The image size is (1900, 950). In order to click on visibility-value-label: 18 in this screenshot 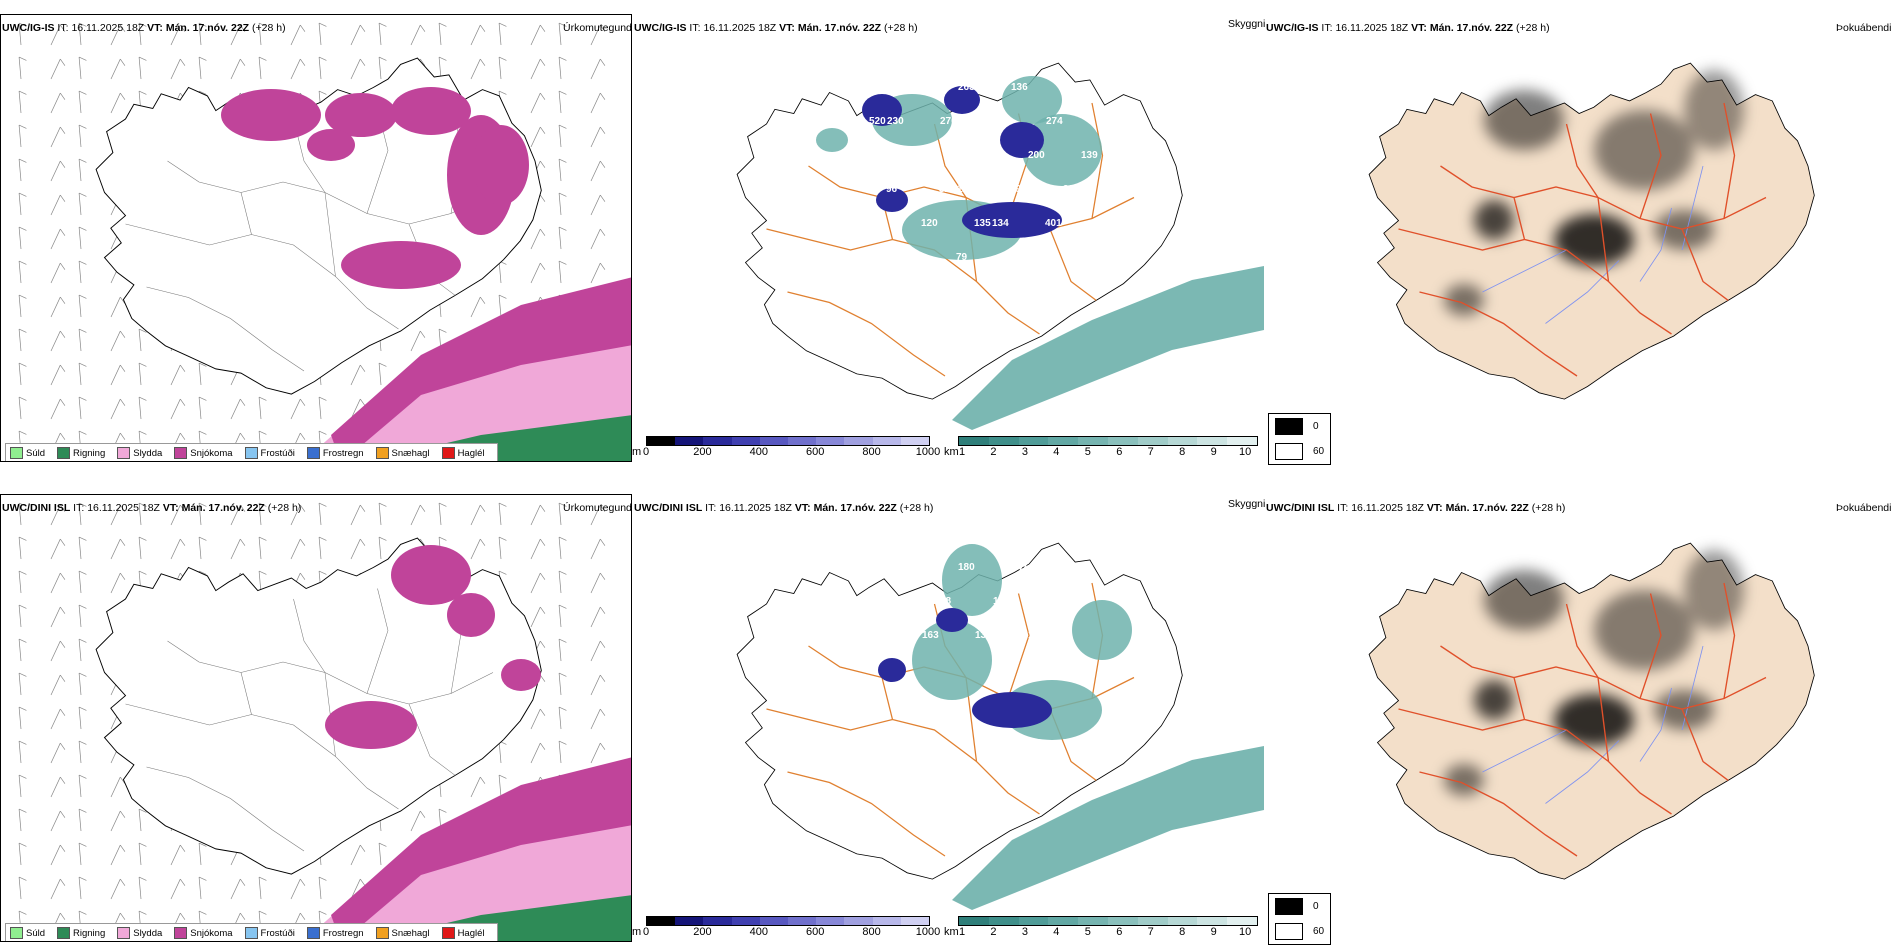, I will do `click(946, 601)`.